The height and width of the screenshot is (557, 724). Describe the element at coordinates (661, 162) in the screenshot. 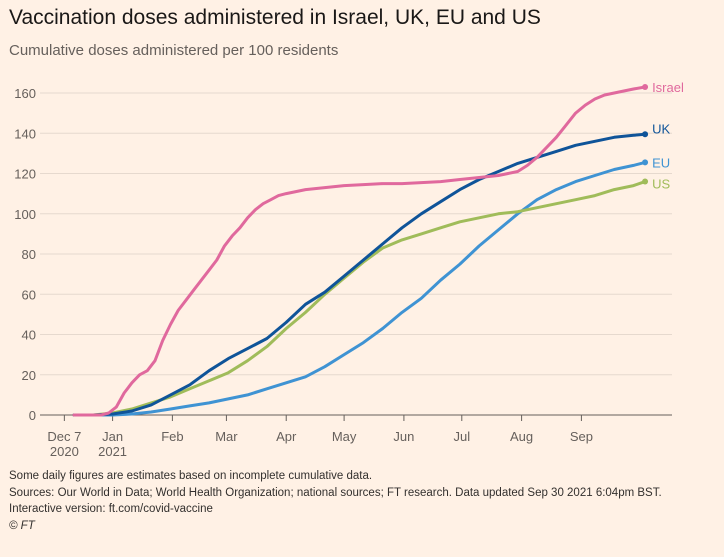

I see `label-eu: EU` at that location.